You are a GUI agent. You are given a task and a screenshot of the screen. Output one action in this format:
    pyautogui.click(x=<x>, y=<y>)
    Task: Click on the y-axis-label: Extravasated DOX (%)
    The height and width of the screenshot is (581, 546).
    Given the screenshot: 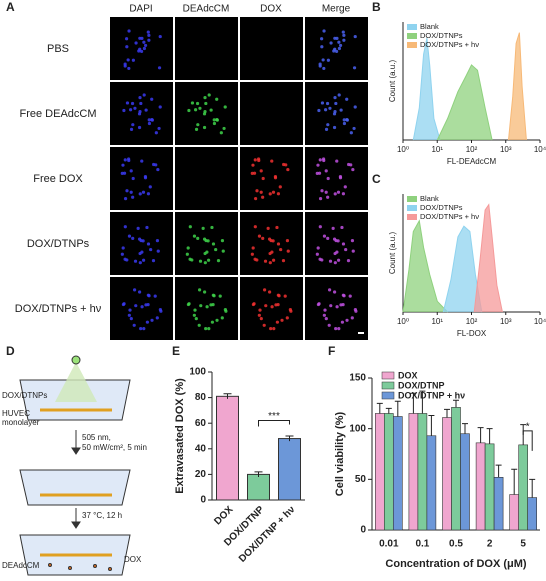 What is the action you would take?
    pyautogui.click(x=180, y=436)
    